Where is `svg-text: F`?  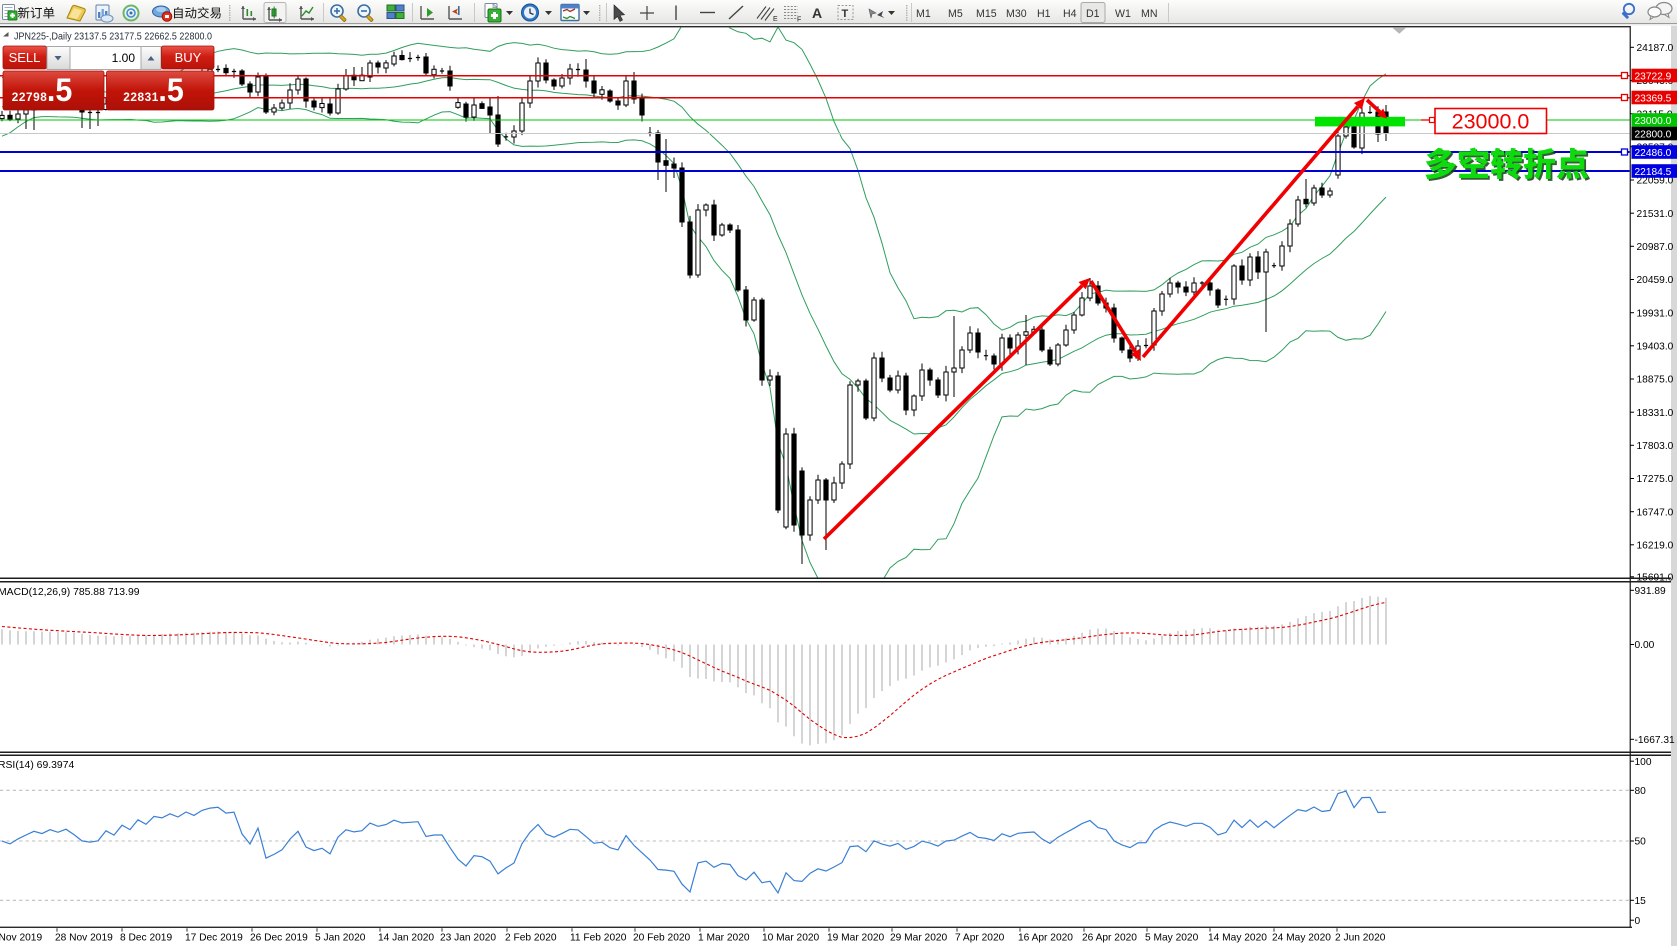 svg-text: F is located at coordinates (799, 20).